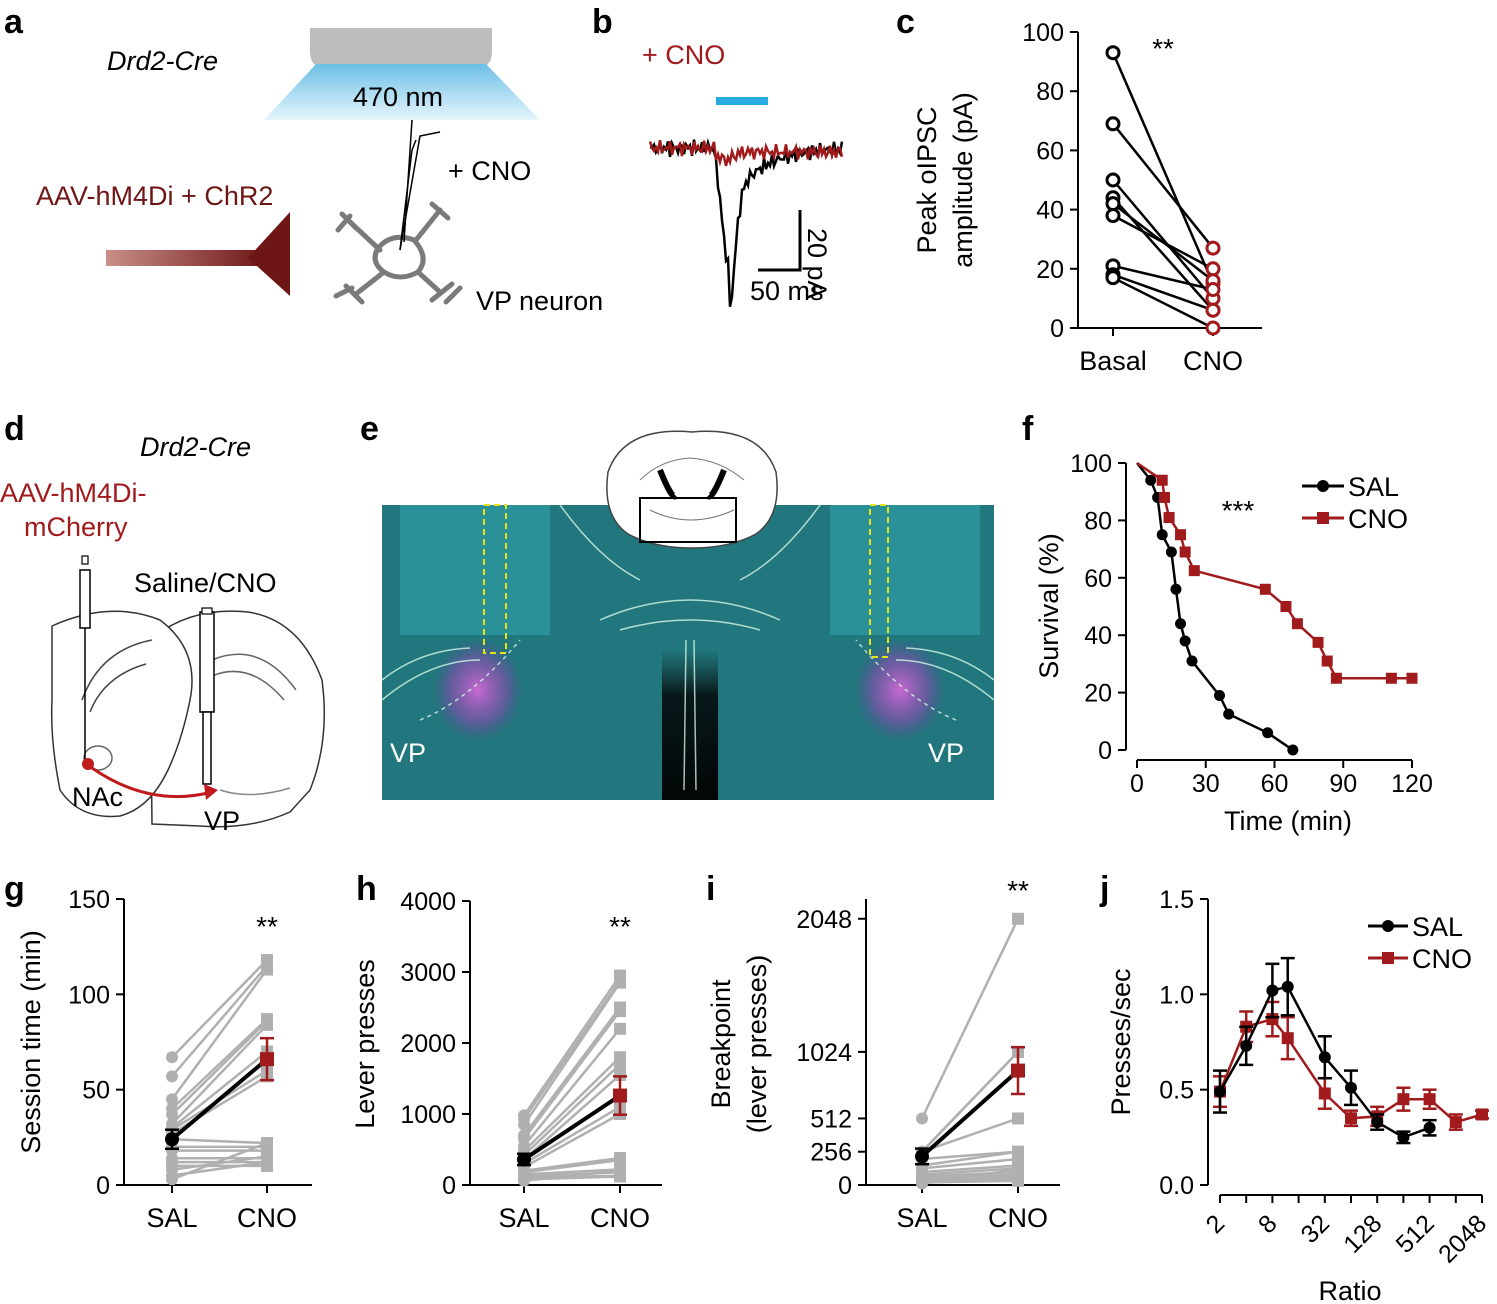  What do you see at coordinates (408, 753) in the screenshot?
I see `vp-label-left: VP` at bounding box center [408, 753].